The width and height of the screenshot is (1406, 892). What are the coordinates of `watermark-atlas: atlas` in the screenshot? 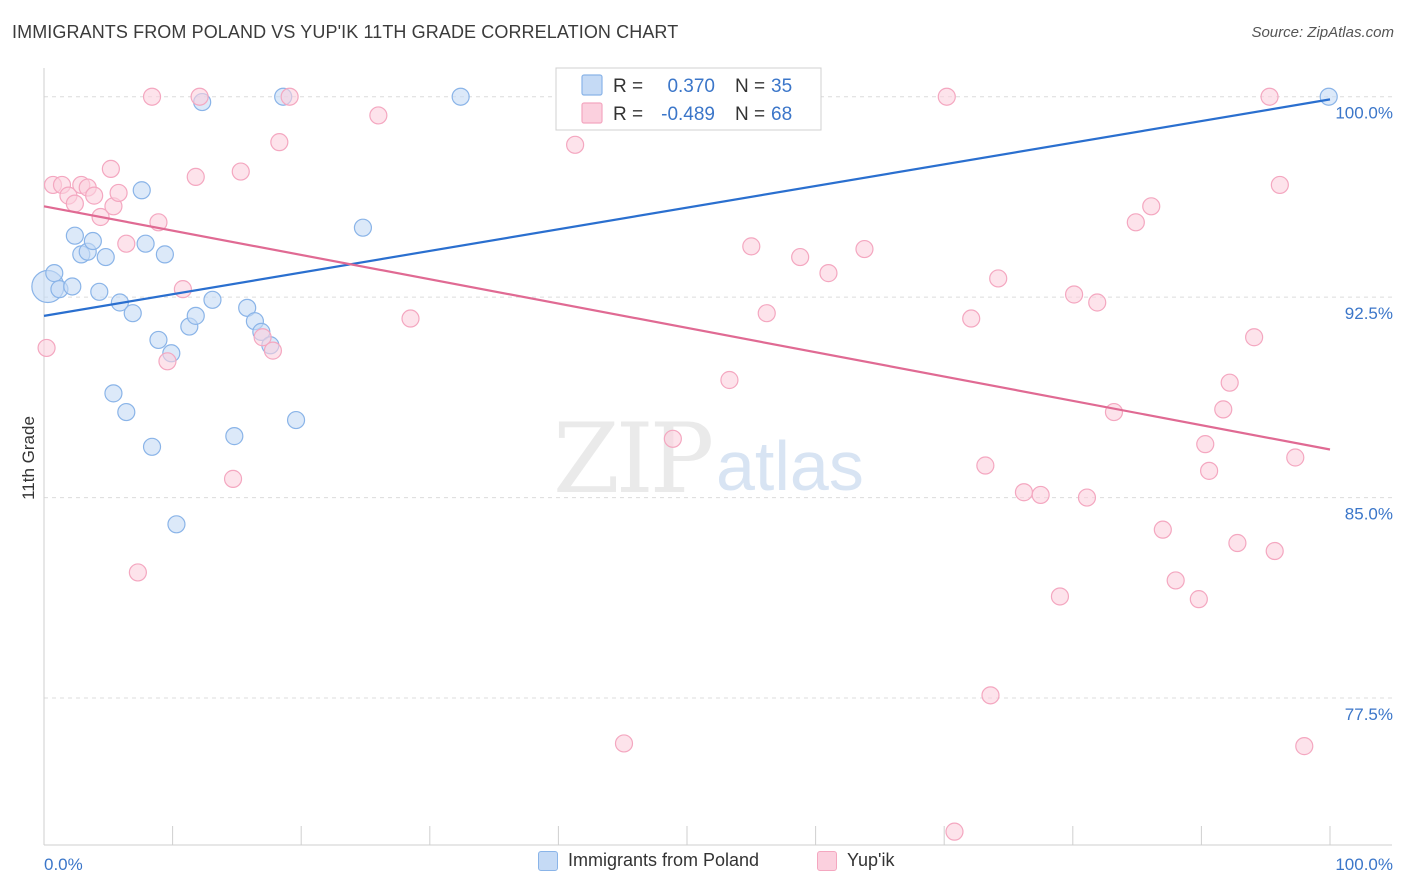 It's located at (790, 466).